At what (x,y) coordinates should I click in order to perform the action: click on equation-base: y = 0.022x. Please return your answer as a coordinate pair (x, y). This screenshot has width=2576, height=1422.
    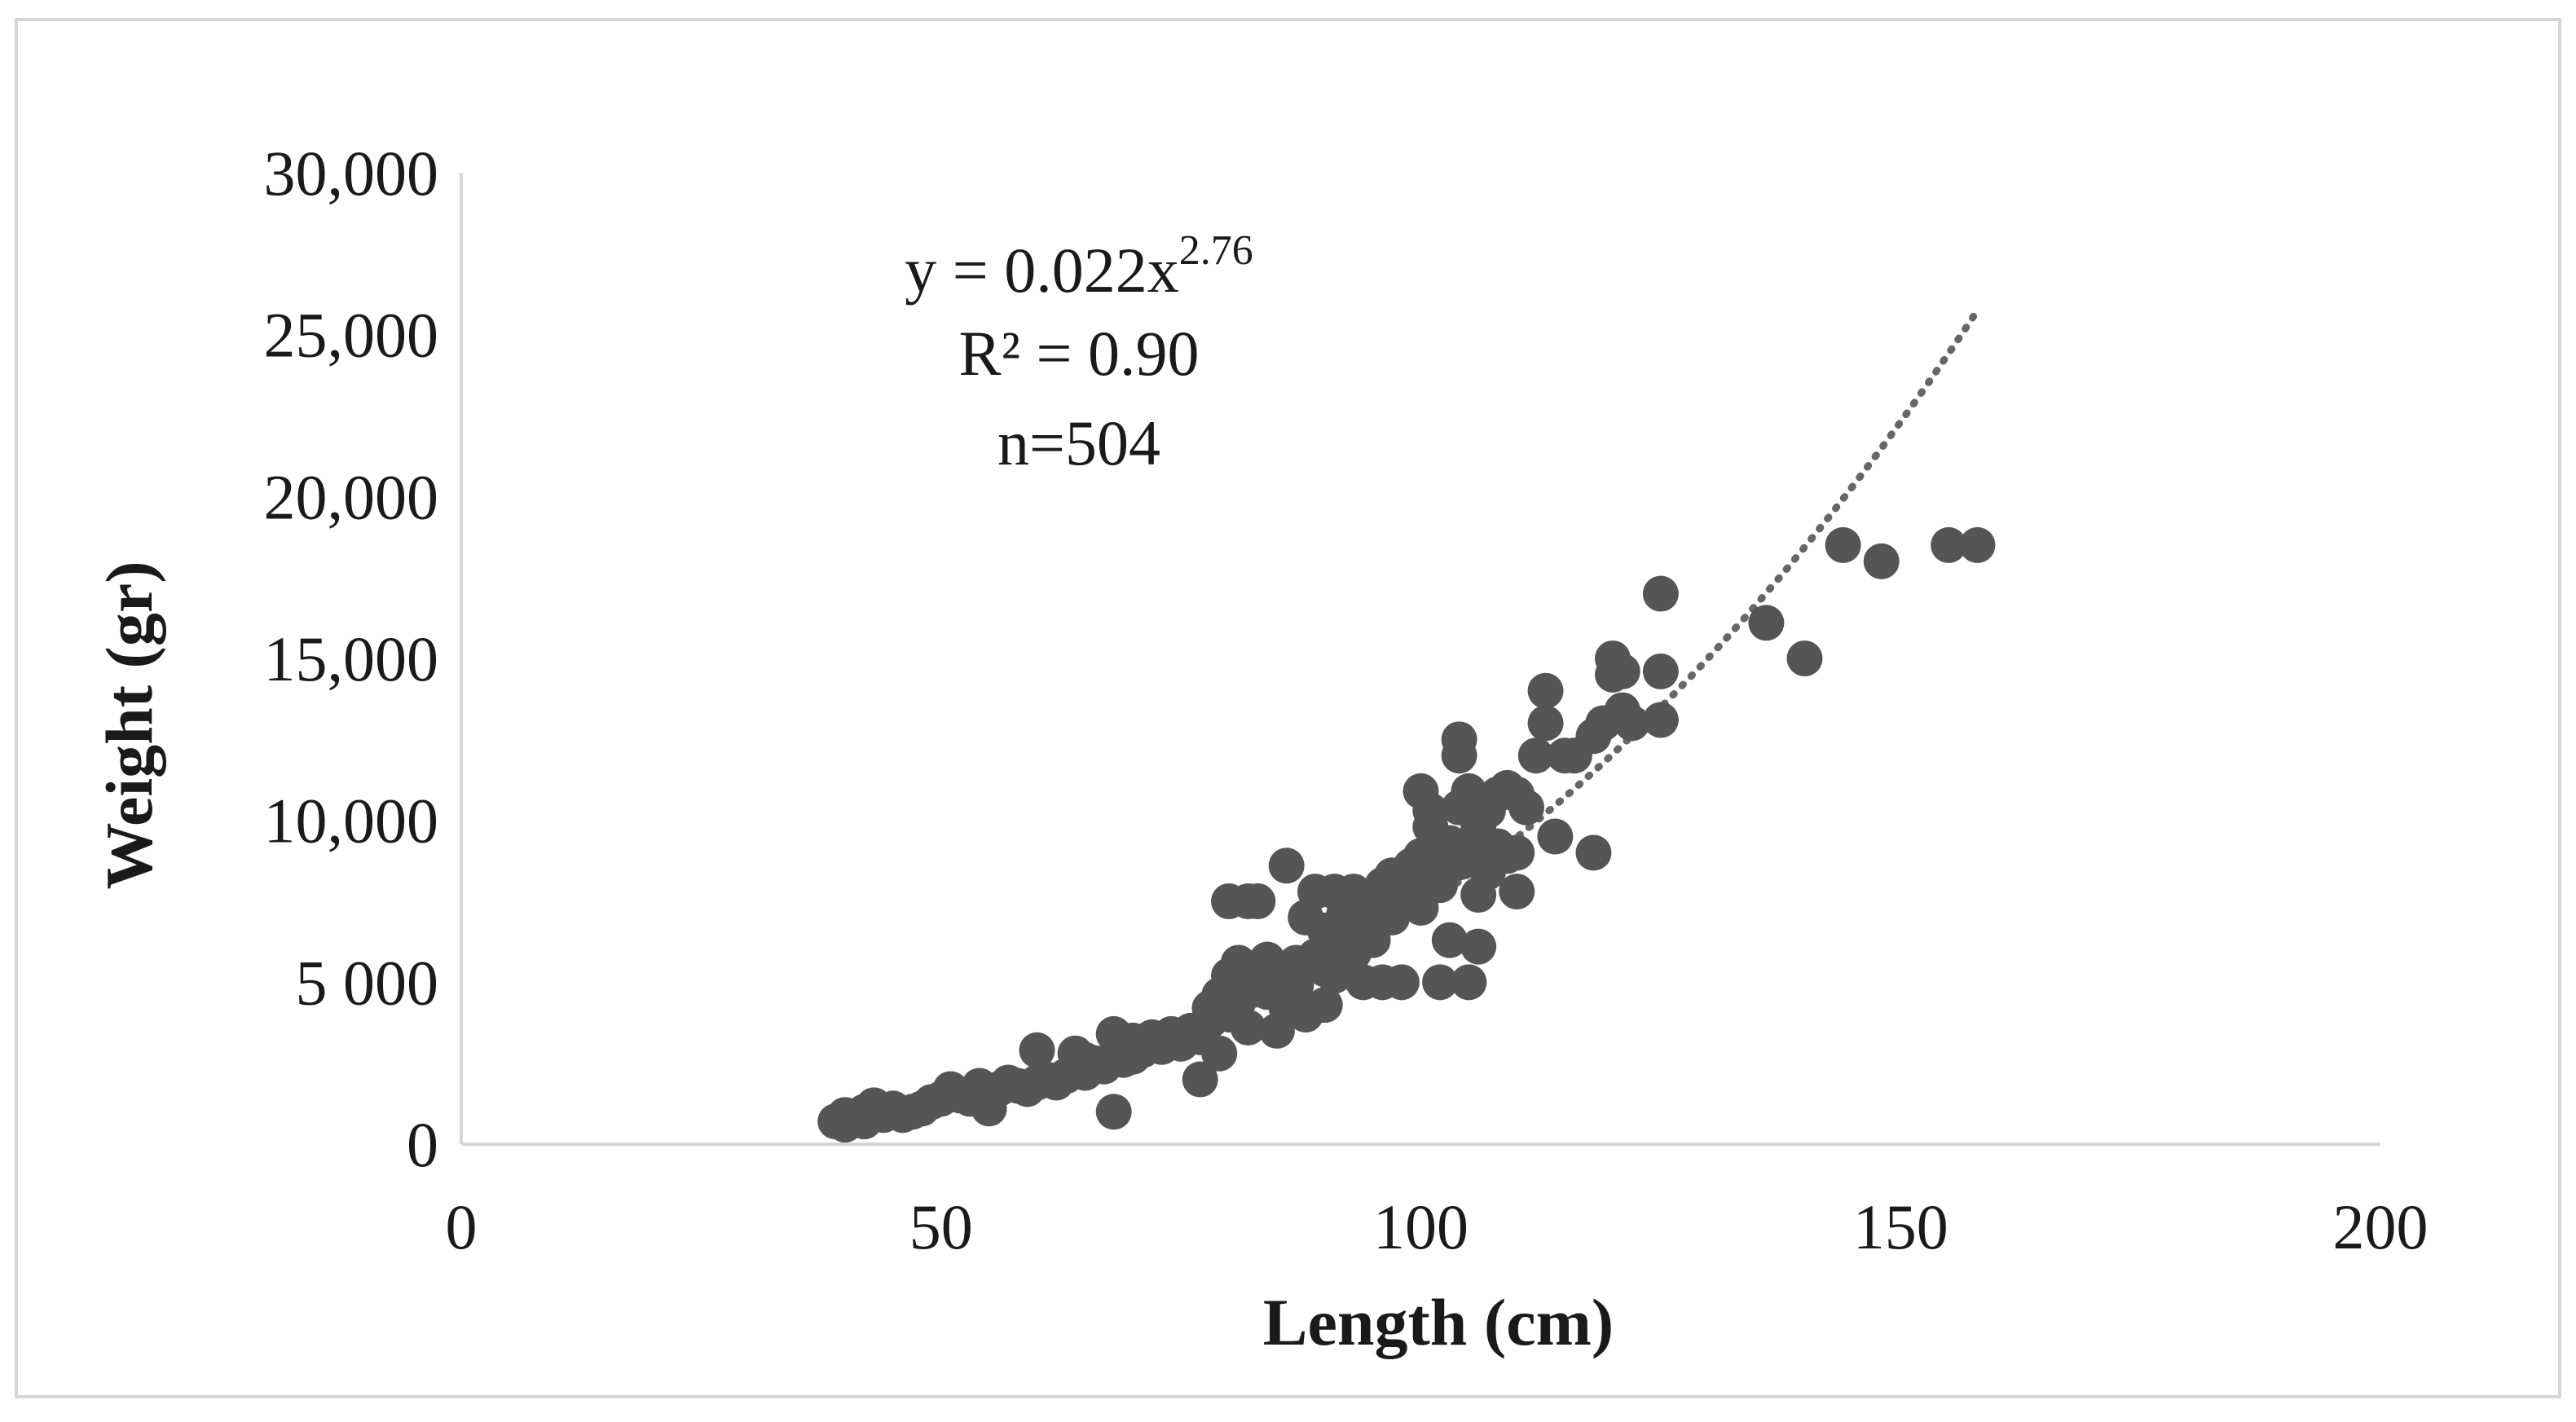
    Looking at the image, I should click on (1042, 271).